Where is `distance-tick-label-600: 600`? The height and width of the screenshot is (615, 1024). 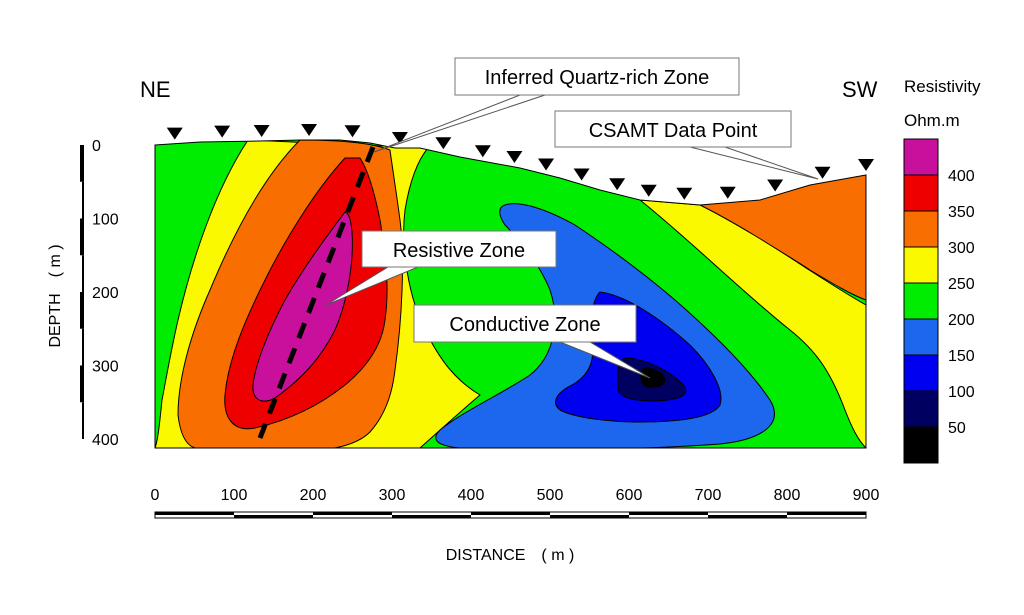 distance-tick-label-600: 600 is located at coordinates (629, 495).